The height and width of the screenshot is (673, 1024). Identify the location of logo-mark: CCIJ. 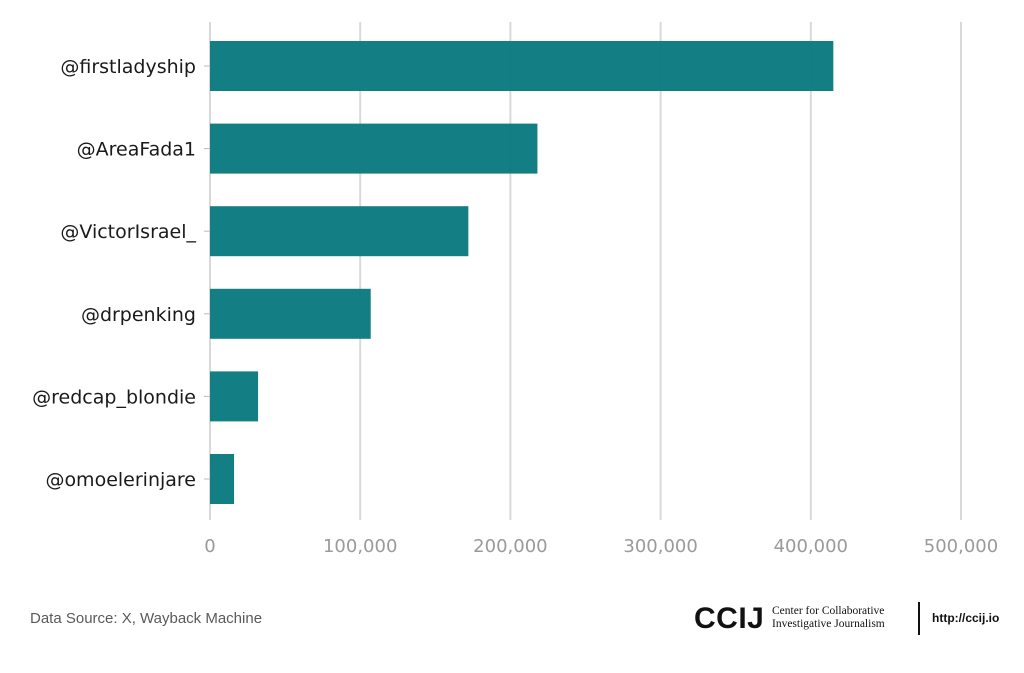
(729, 618).